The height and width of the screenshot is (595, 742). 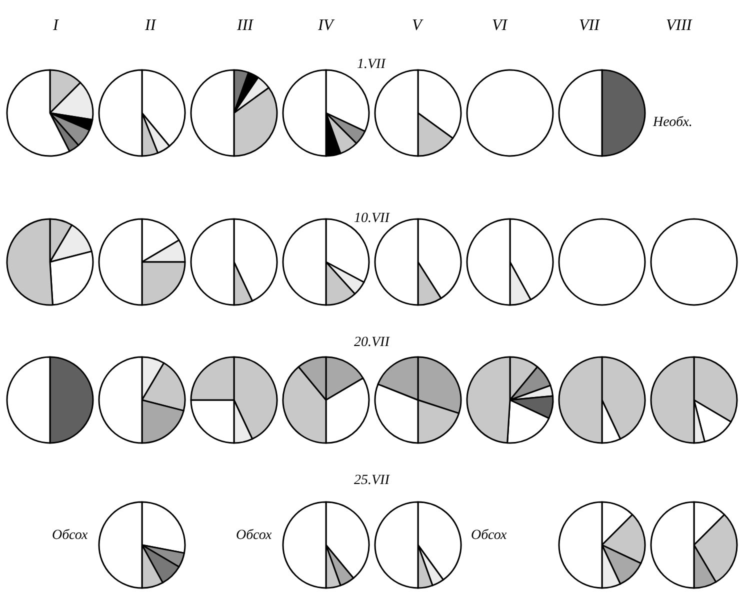 What do you see at coordinates (589, 25) in the screenshot?
I see `text: VII` at bounding box center [589, 25].